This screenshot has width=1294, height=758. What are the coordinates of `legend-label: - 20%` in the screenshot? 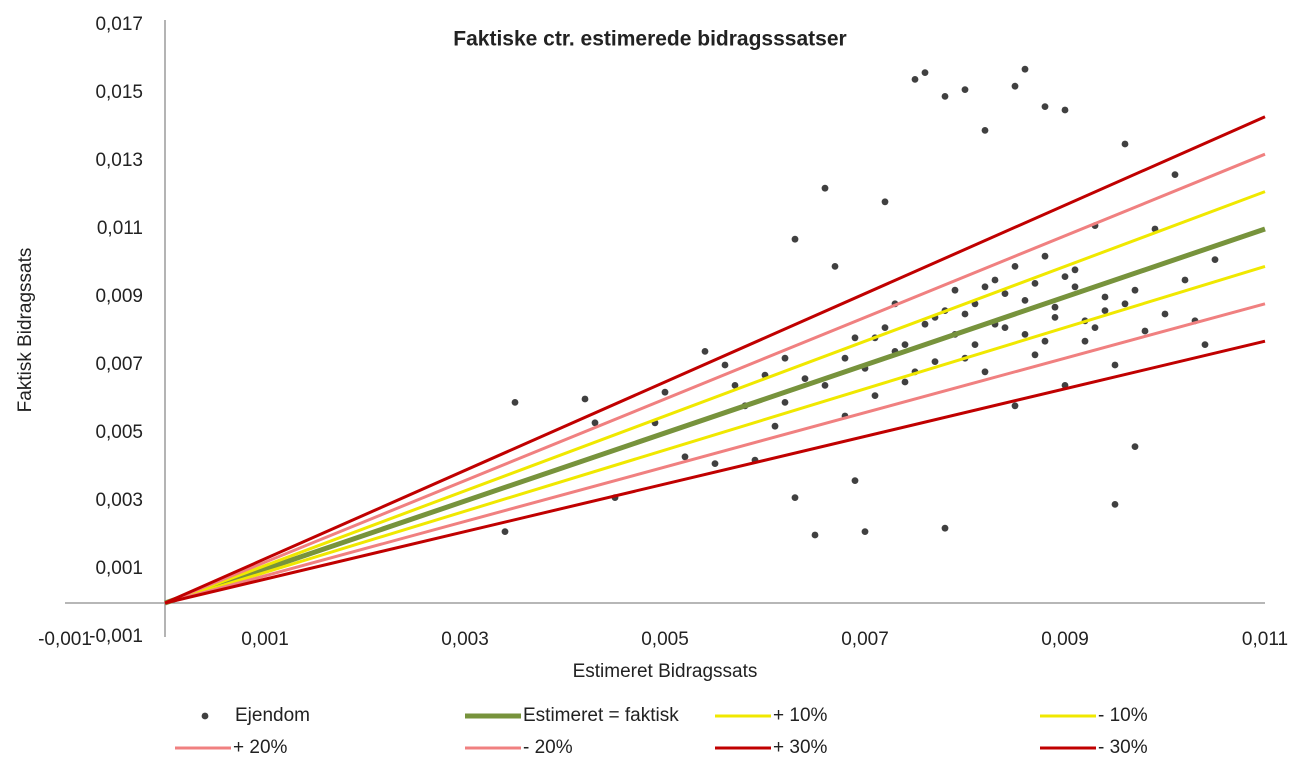 It's located at (548, 747).